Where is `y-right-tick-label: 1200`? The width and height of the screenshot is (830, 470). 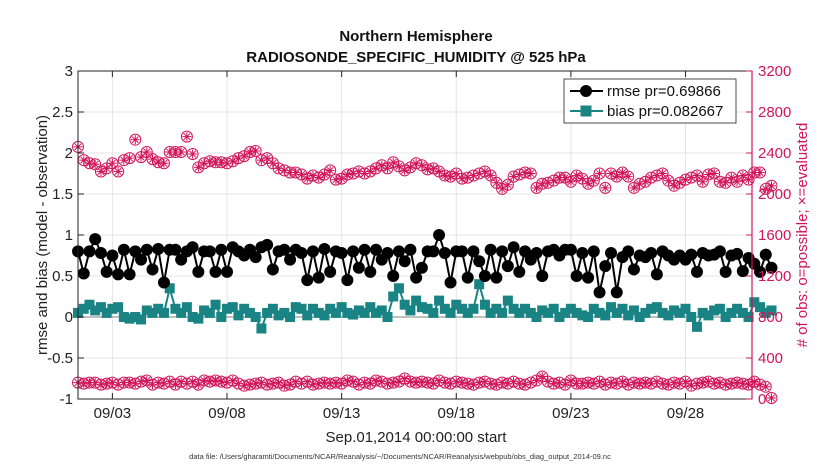 y-right-tick-label: 1200 is located at coordinates (774, 276).